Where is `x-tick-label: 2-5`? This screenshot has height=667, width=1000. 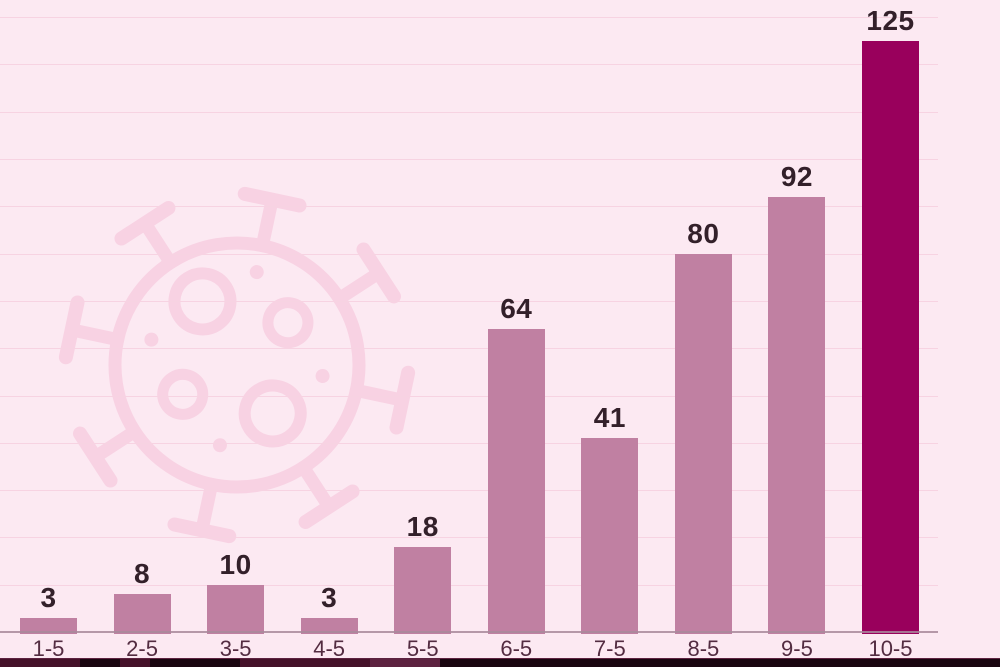
x-tick-label: 2-5 is located at coordinates (142, 648).